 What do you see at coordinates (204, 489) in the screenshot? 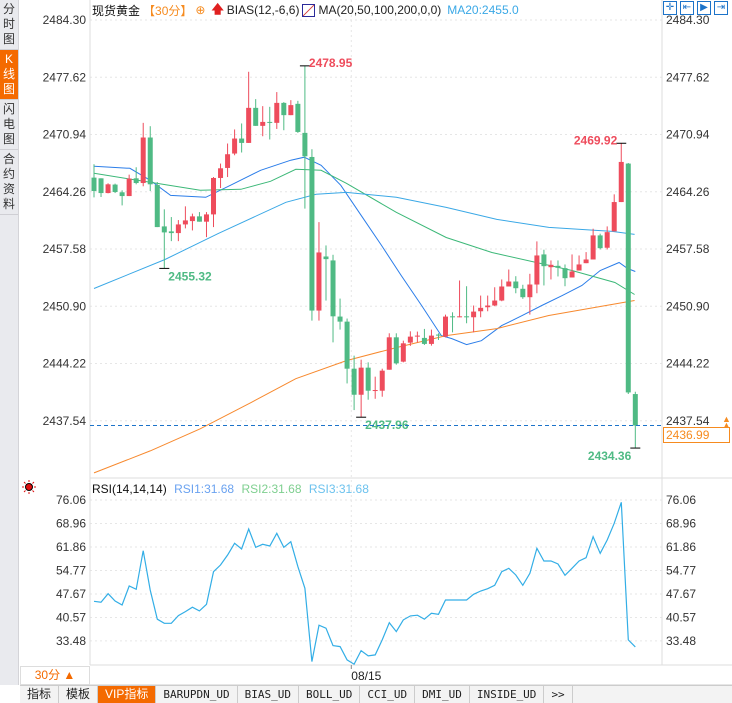
I see `rsi1-value: RSI1:31.68` at bounding box center [204, 489].